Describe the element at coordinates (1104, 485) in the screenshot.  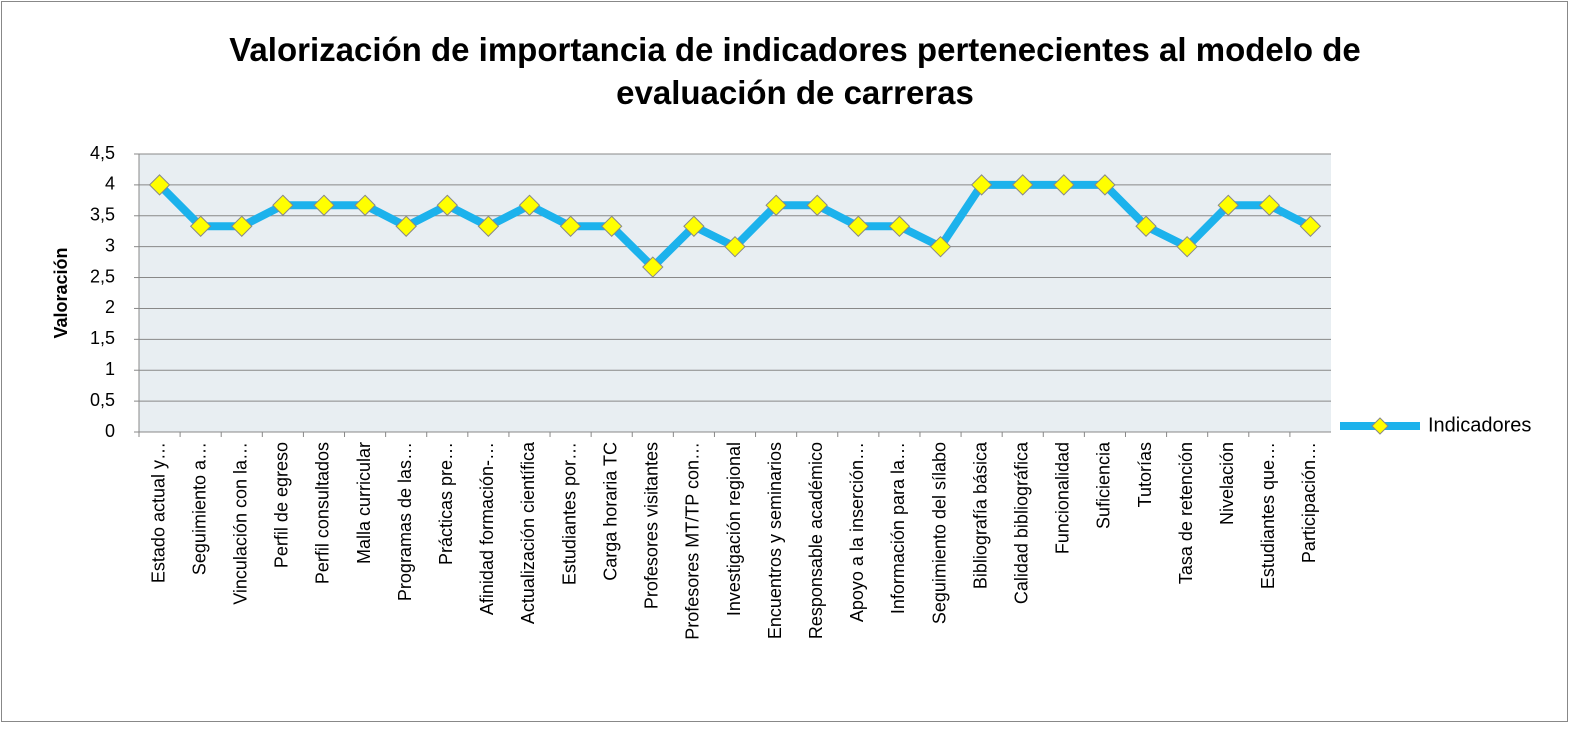
I see `x-tick-label: Suficiencia` at that location.